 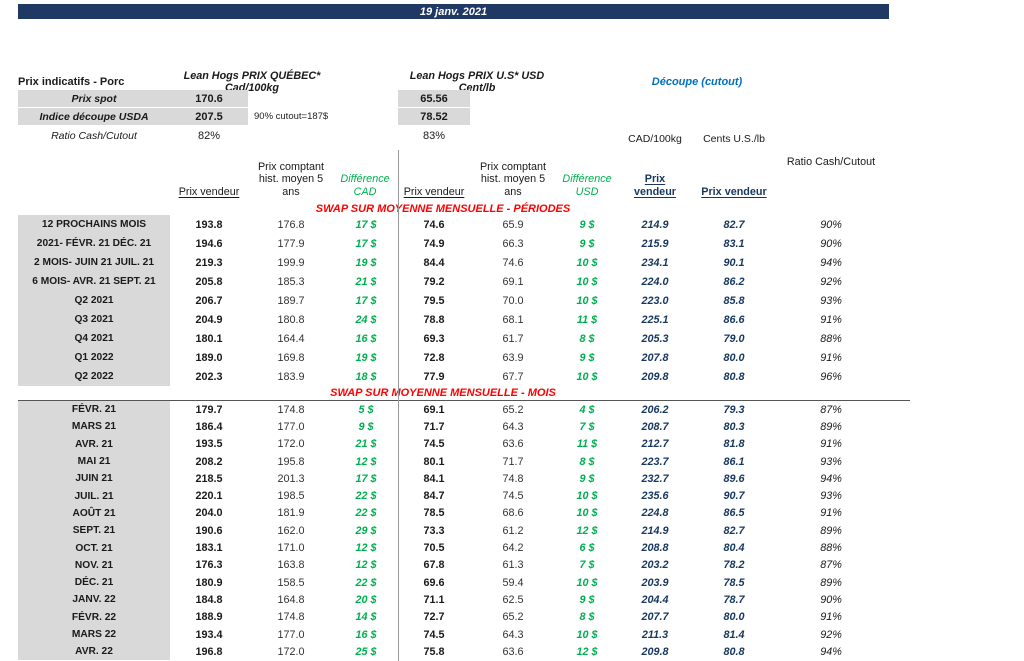 What do you see at coordinates (366, 319) in the screenshot?
I see `diff-cad: 24 $` at bounding box center [366, 319].